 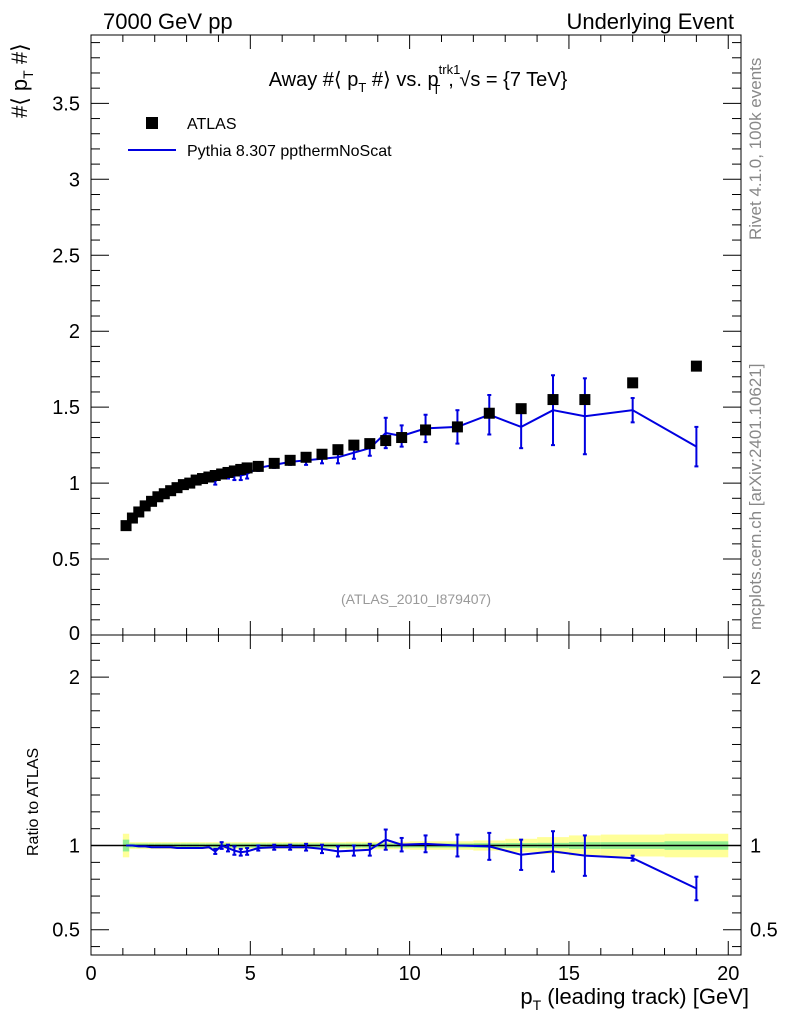 What do you see at coordinates (289, 151) in the screenshot?
I see `legend-mc-label: Pythia 8.307 ppthermNoScat` at bounding box center [289, 151].